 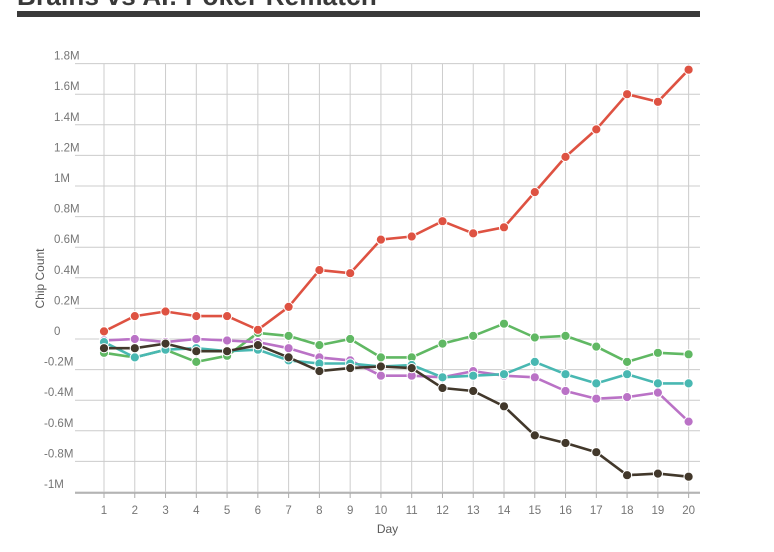 I want to click on data-point-green-day8, so click(x=319, y=345).